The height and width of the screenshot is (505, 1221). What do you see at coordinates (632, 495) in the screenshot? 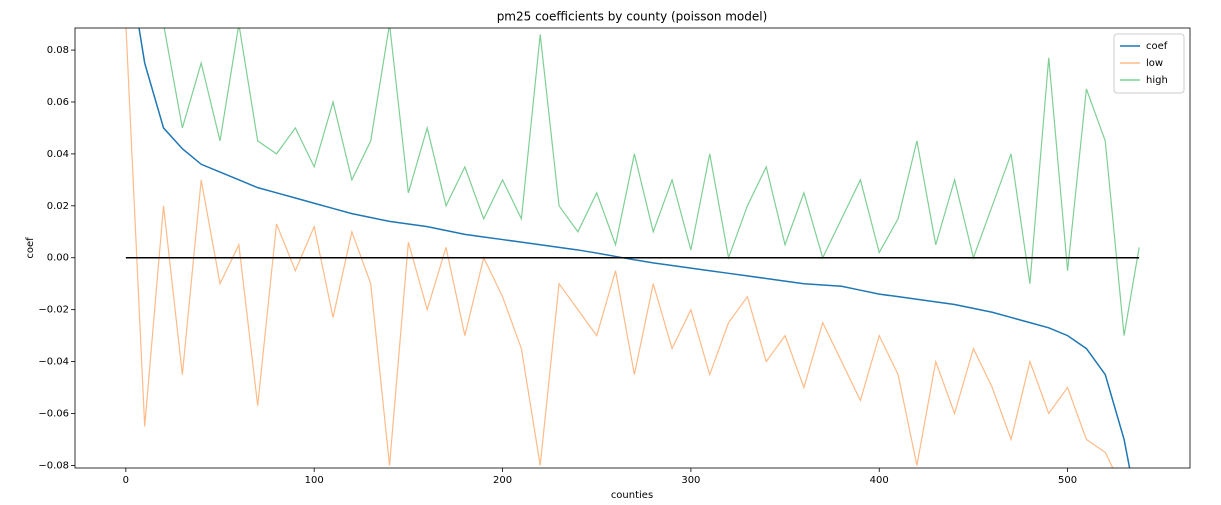
I see `x-axis-label: counties` at bounding box center [632, 495].